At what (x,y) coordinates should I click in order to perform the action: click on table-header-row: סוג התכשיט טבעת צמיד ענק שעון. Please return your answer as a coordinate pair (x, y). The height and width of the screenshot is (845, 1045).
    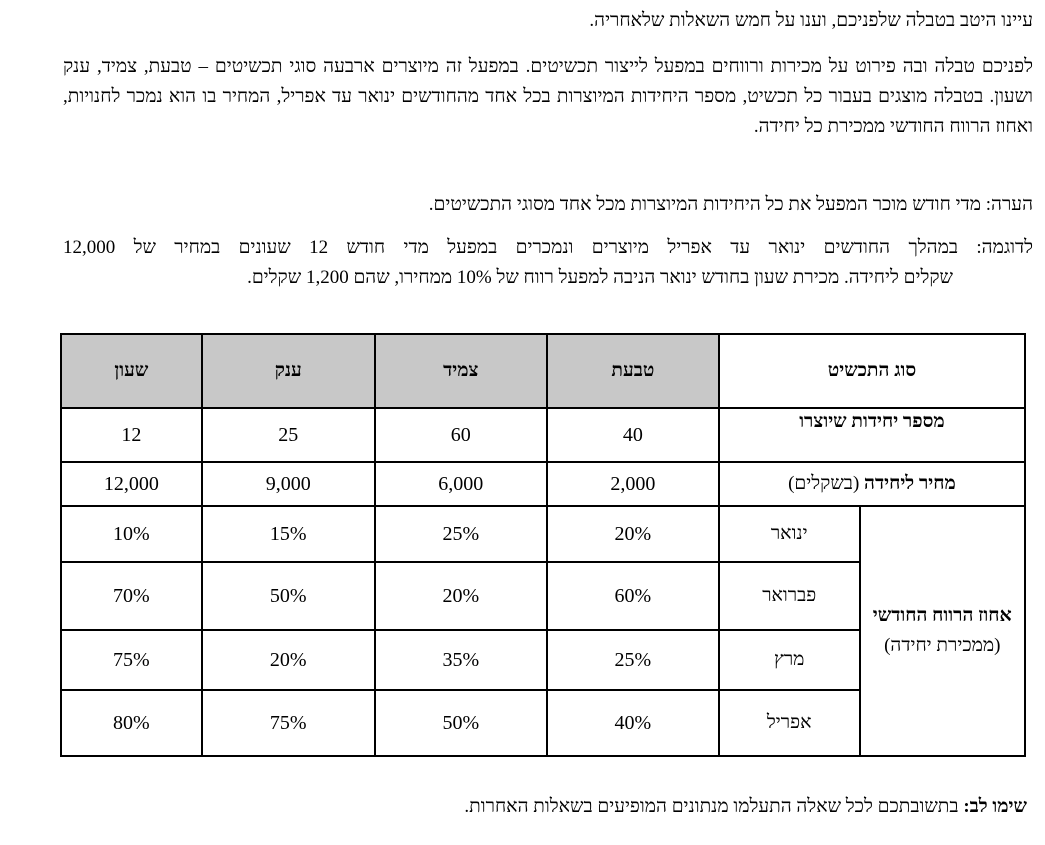
    Looking at the image, I should click on (543, 371).